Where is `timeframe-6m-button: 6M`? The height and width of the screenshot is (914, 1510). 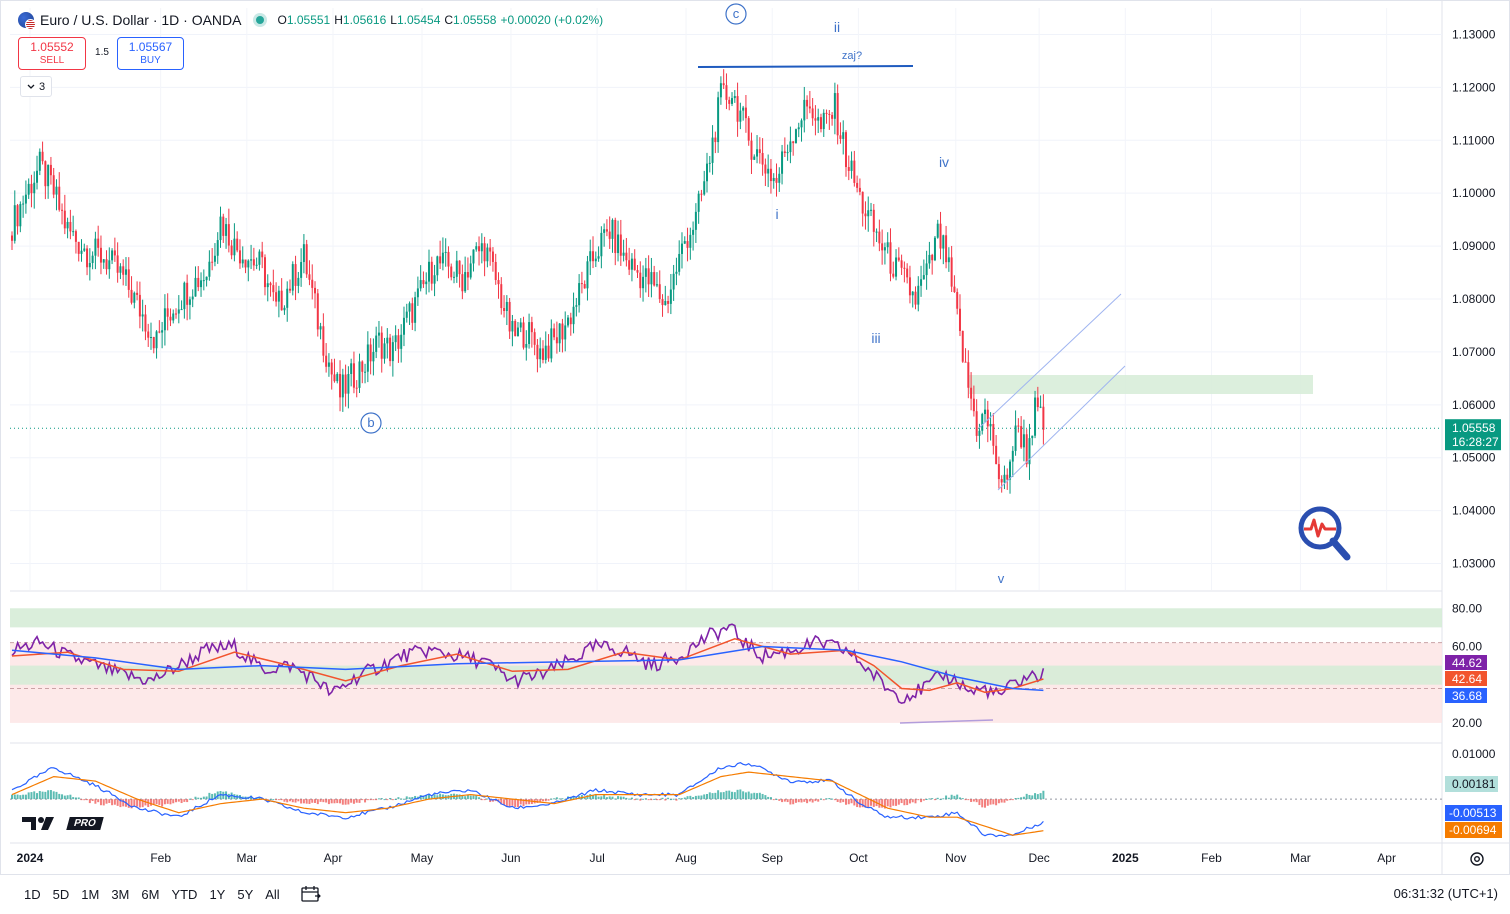 timeframe-6m-button: 6M is located at coordinates (150, 894).